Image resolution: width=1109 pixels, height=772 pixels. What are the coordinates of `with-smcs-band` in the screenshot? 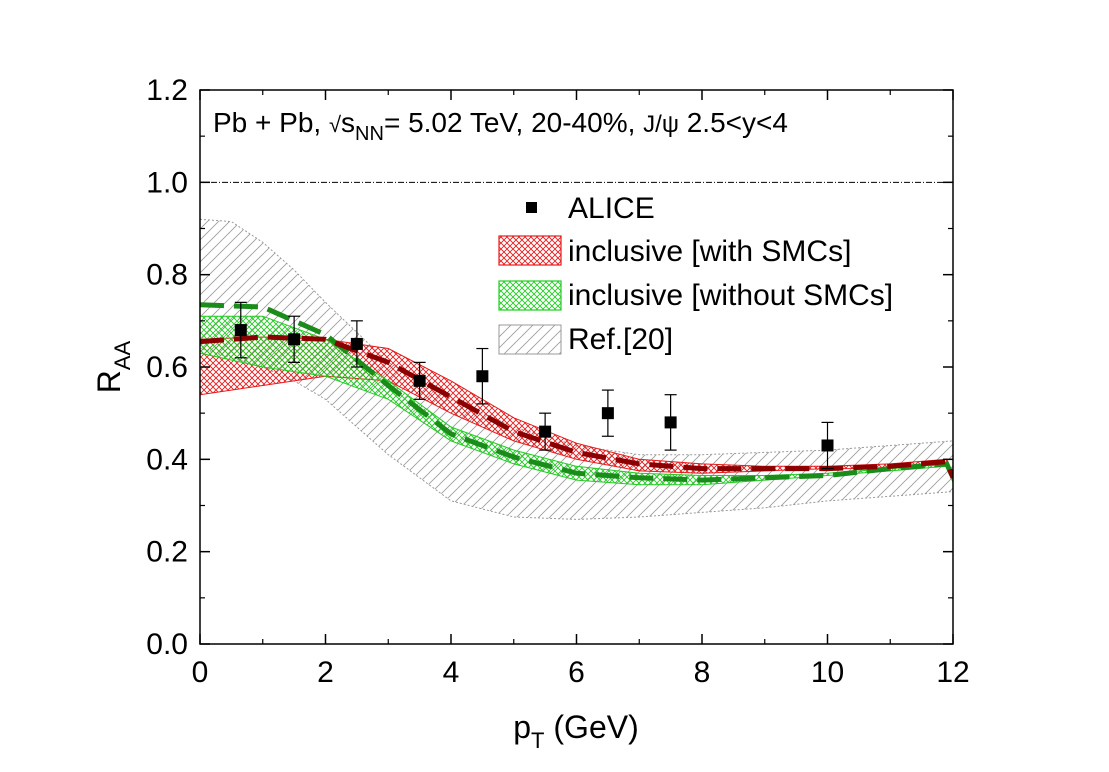 It's located at (576, 409).